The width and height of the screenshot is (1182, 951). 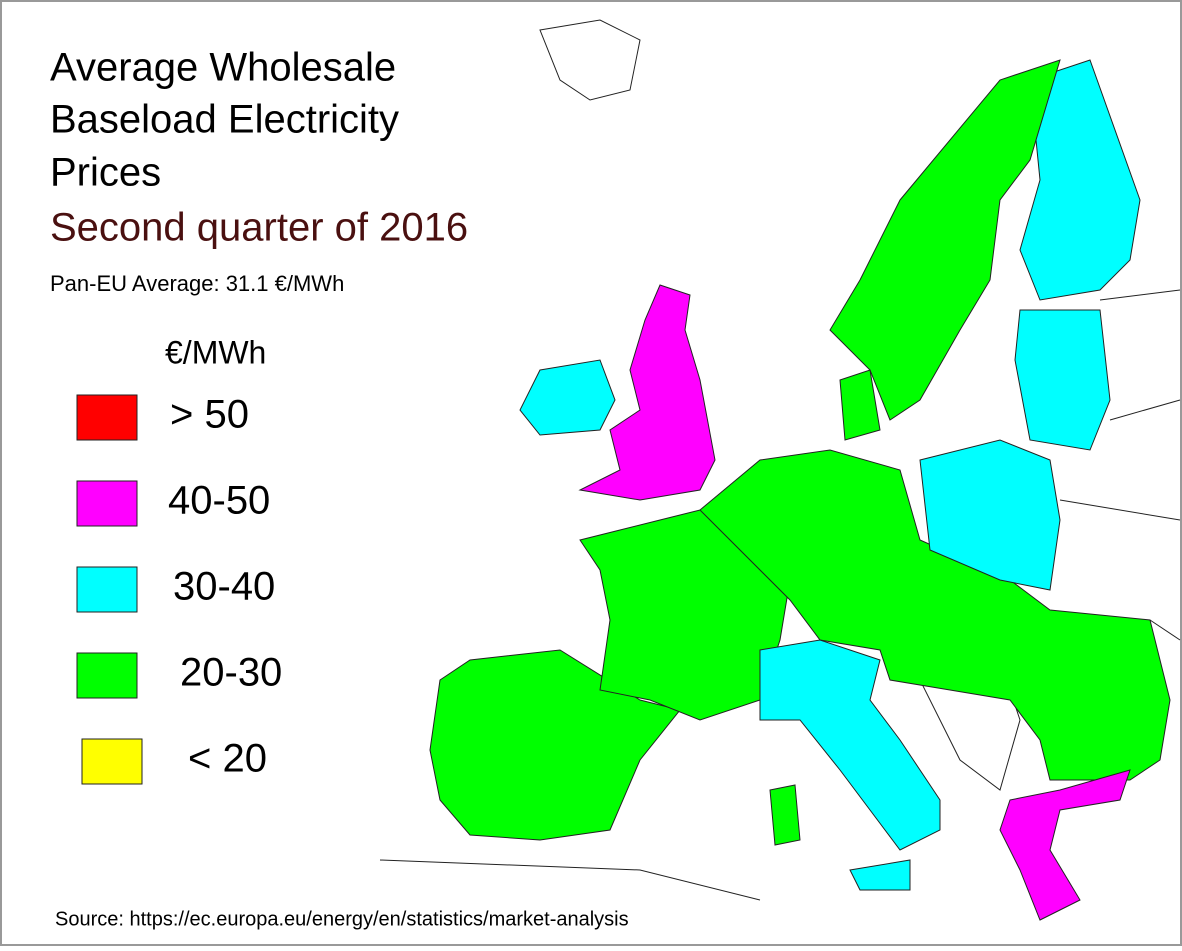 I want to click on subtitle: Second quarter of 2016, so click(x=259, y=228).